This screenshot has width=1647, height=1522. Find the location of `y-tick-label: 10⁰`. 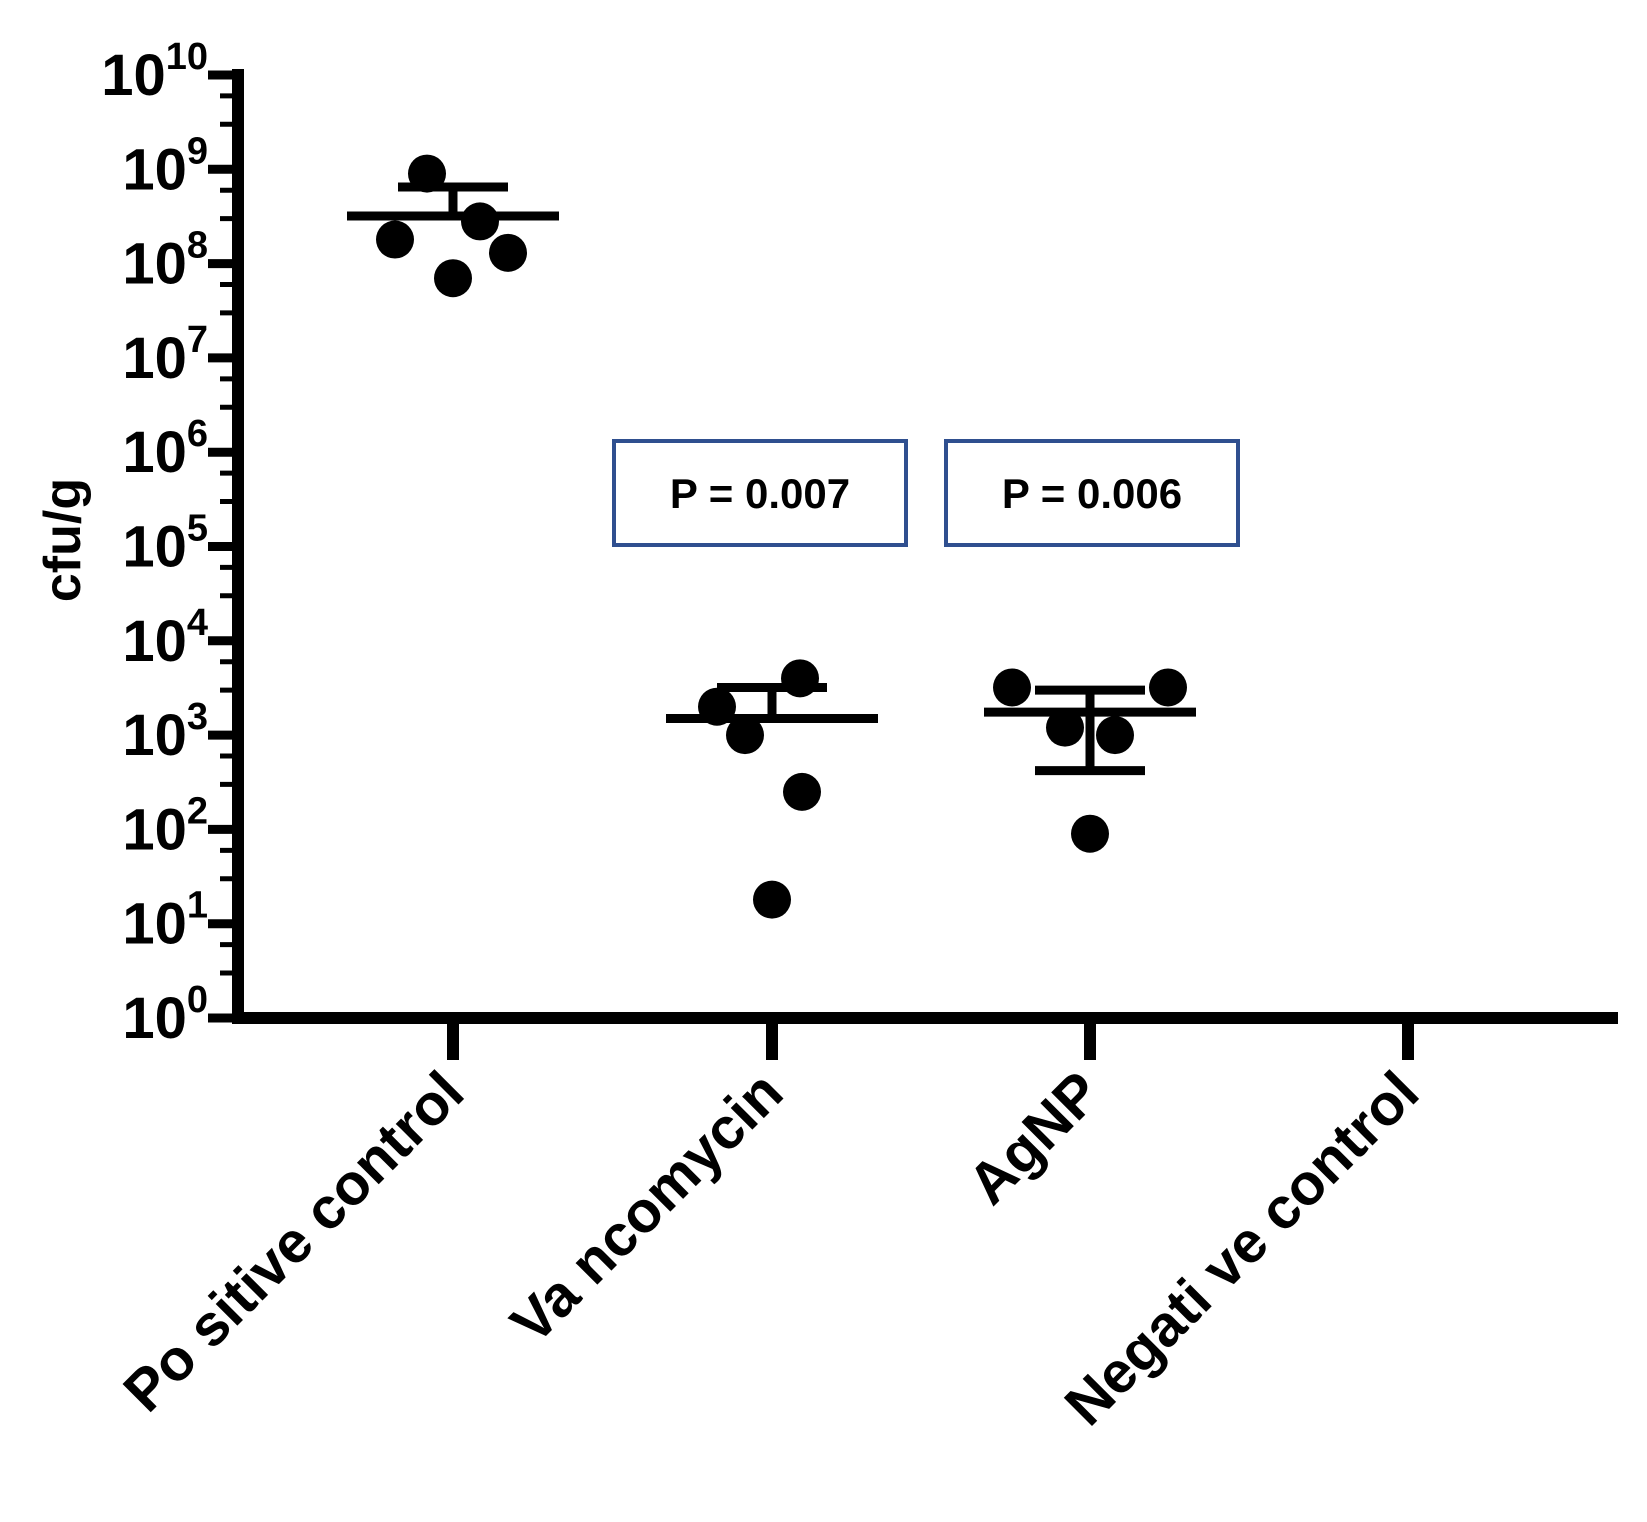

y-tick-label: 10⁰ is located at coordinates (165, 1015).